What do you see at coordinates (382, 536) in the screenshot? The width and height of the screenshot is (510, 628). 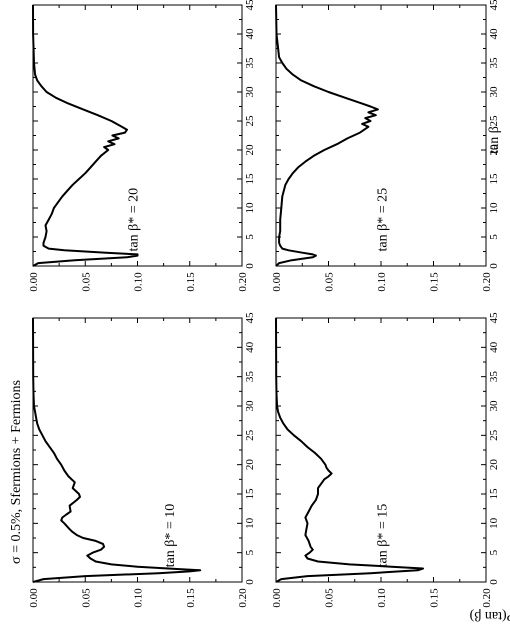 I see `panel-annotation: tan β* = 15` at bounding box center [382, 536].